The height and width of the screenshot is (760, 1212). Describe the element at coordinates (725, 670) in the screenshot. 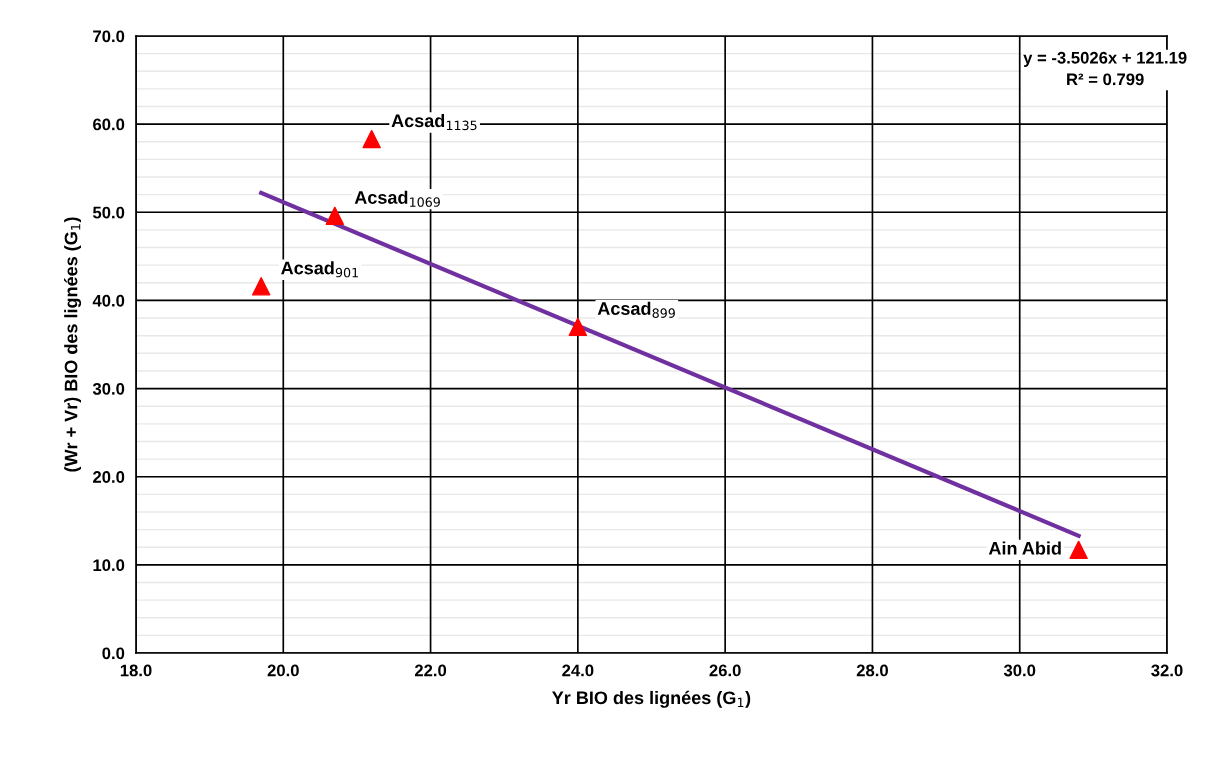

I see `x-tick-label: 26.0` at that location.